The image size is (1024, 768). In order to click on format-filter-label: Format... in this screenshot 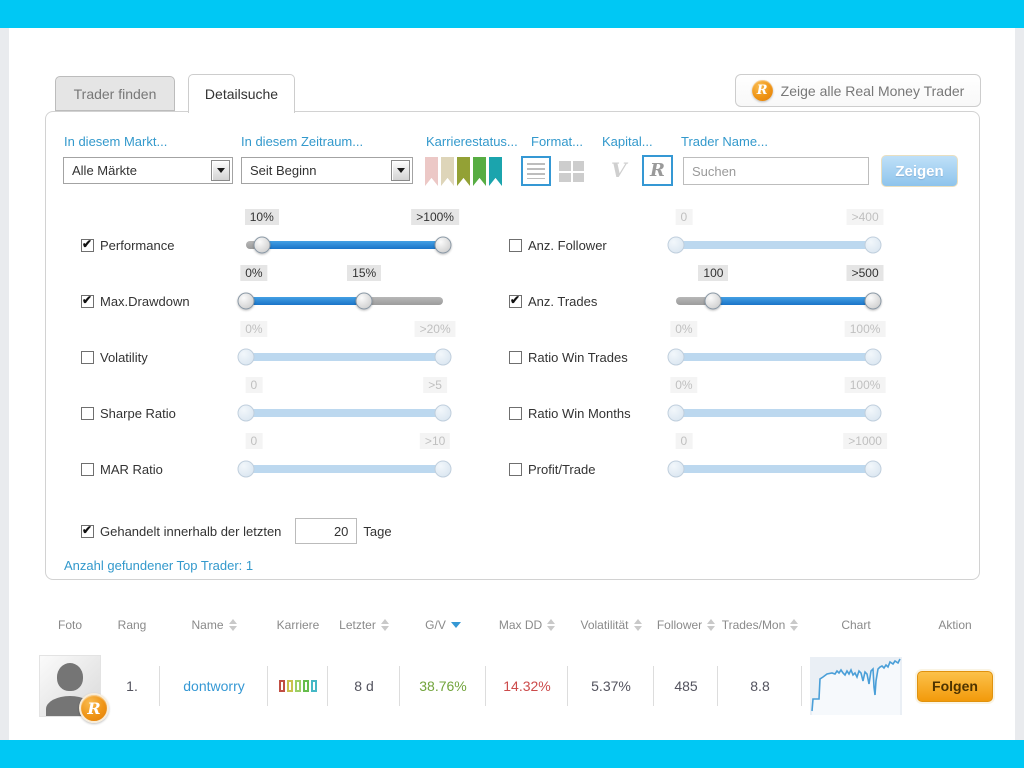, I will do `click(557, 141)`.